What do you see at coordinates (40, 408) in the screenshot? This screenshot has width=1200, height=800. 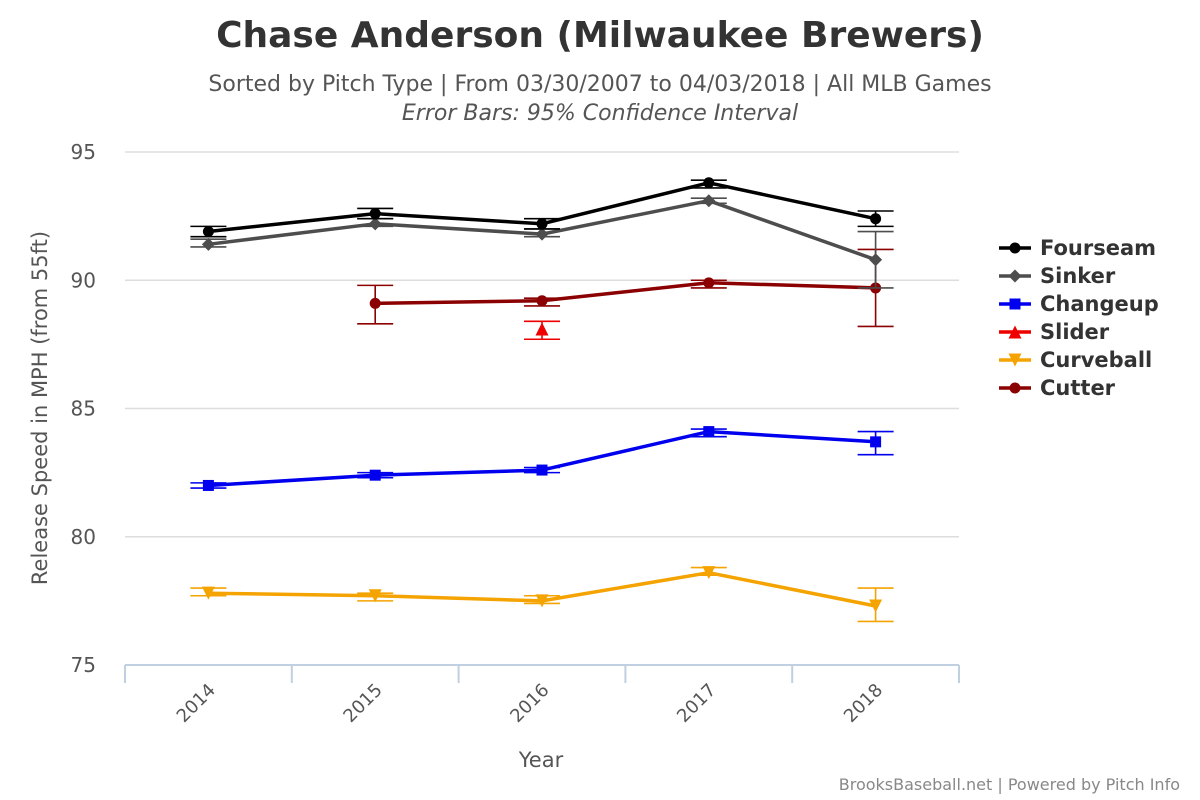 I see `y-axis-label: Release Speed in MPH (from 55ft)` at bounding box center [40, 408].